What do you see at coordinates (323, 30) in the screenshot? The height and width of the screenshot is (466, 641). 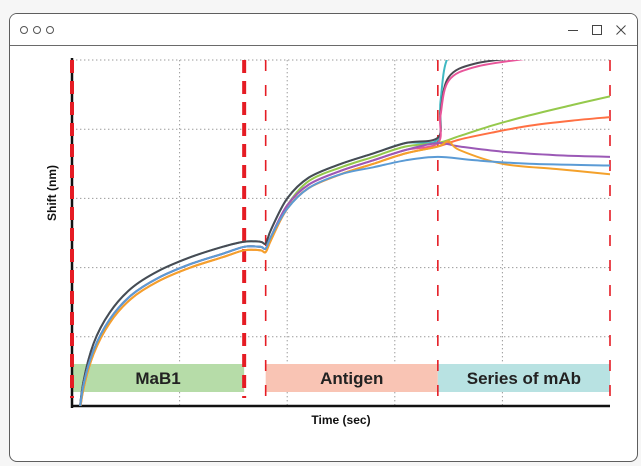 I see `title-bar` at bounding box center [323, 30].